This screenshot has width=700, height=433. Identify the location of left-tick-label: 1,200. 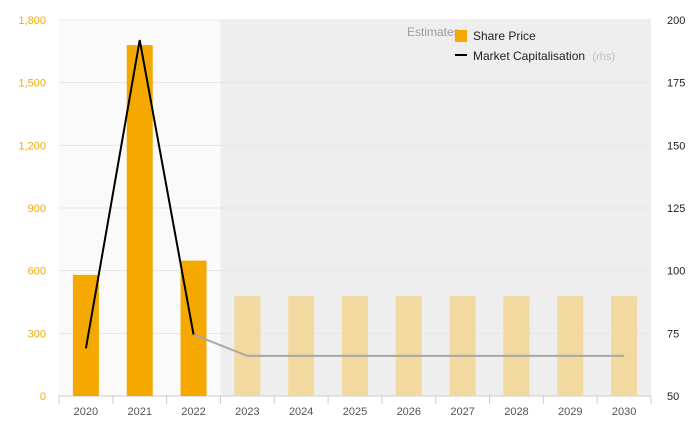
(32, 146).